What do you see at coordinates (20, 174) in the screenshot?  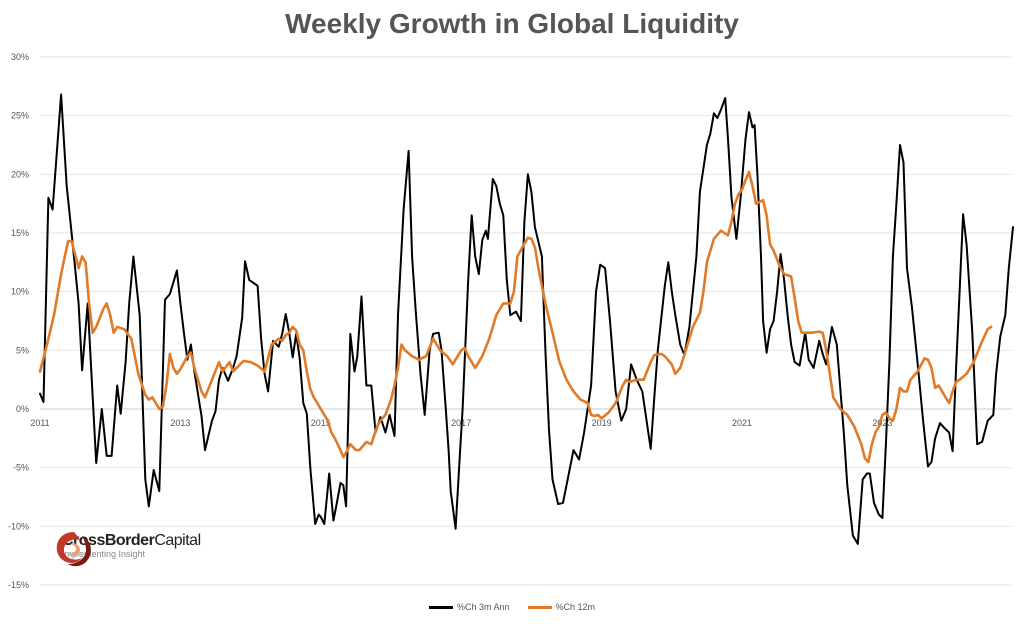 I see `y-tick-label: 20%` at bounding box center [20, 174].